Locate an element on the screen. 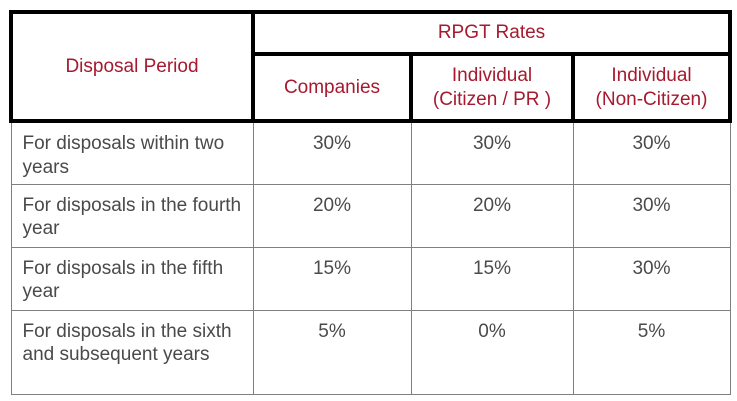 Image resolution: width=737 pixels, height=401 pixels. companies-rate-cell: 30% is located at coordinates (332, 152).